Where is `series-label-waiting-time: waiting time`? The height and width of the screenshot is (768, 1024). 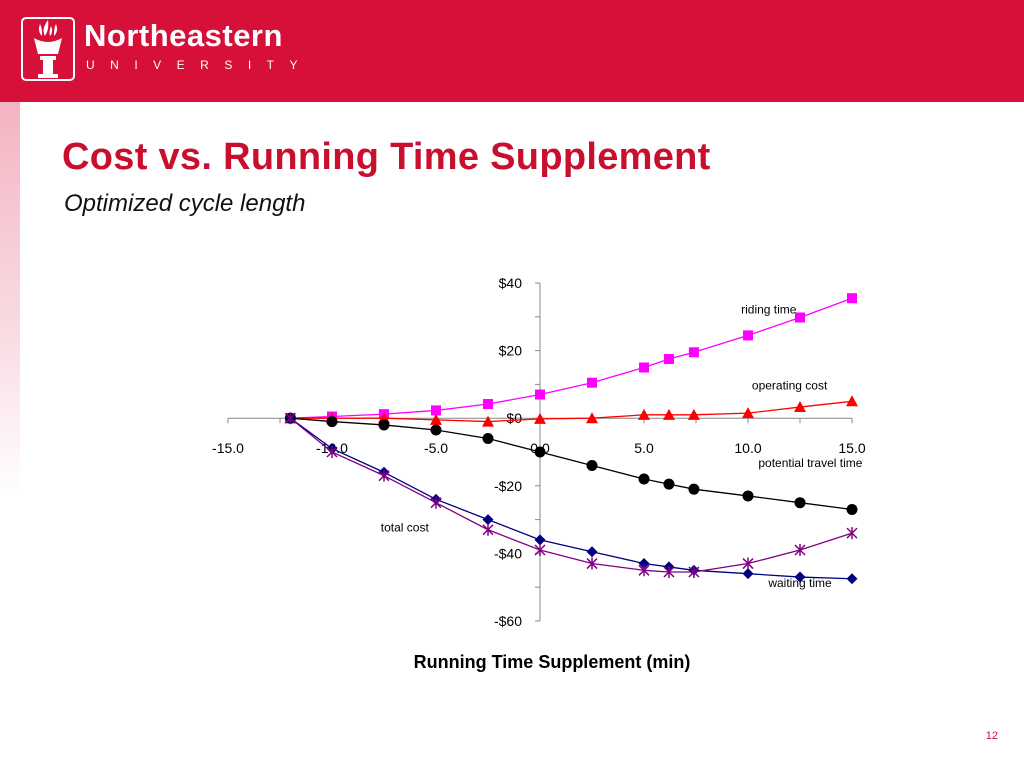
series-label-waiting-time: waiting time is located at coordinates (799, 583).